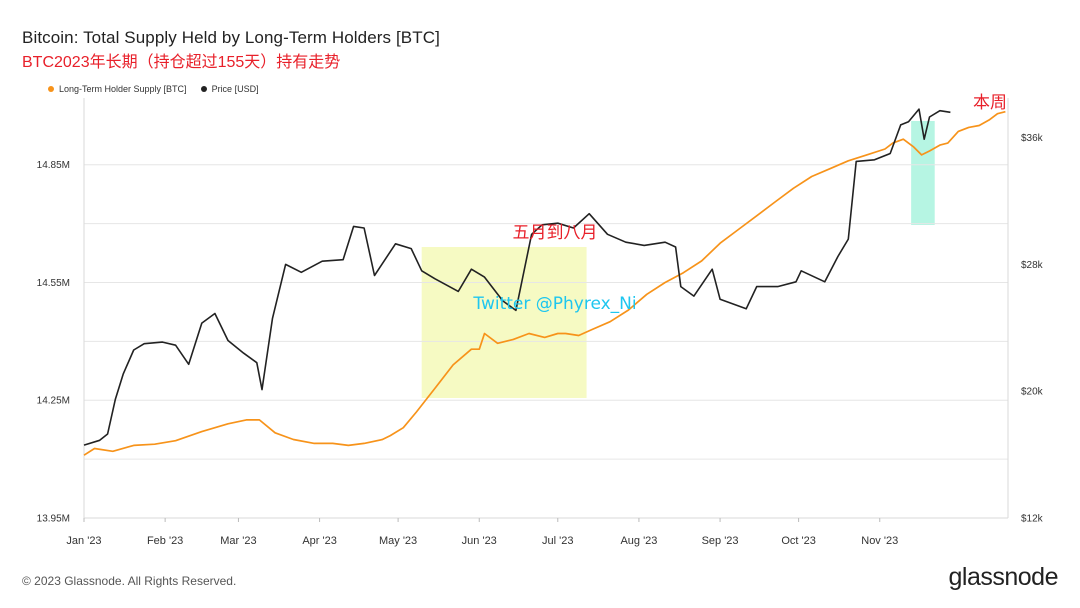  What do you see at coordinates (53, 283) in the screenshot?
I see `left-tick-label: 14.55M` at bounding box center [53, 283].